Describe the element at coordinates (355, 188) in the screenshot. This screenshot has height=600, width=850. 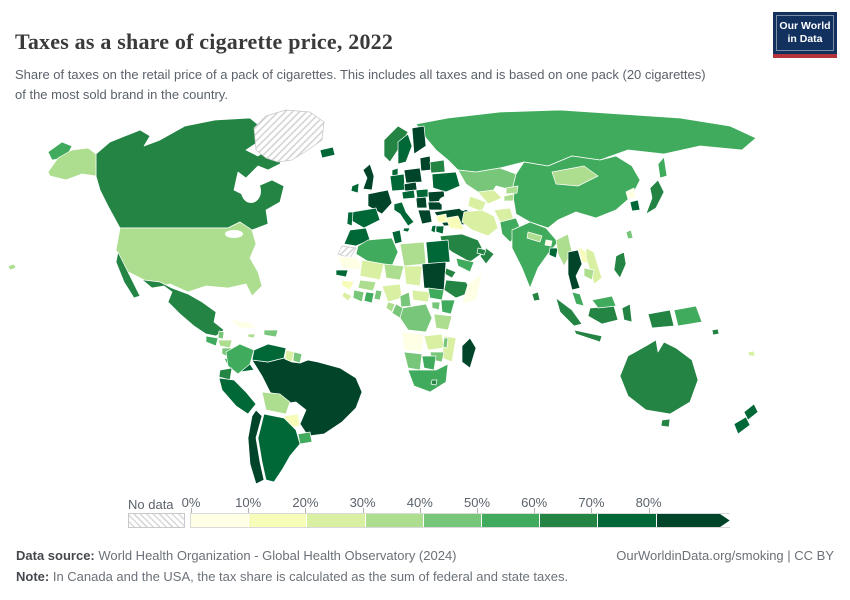
I see `country-ireland` at that location.